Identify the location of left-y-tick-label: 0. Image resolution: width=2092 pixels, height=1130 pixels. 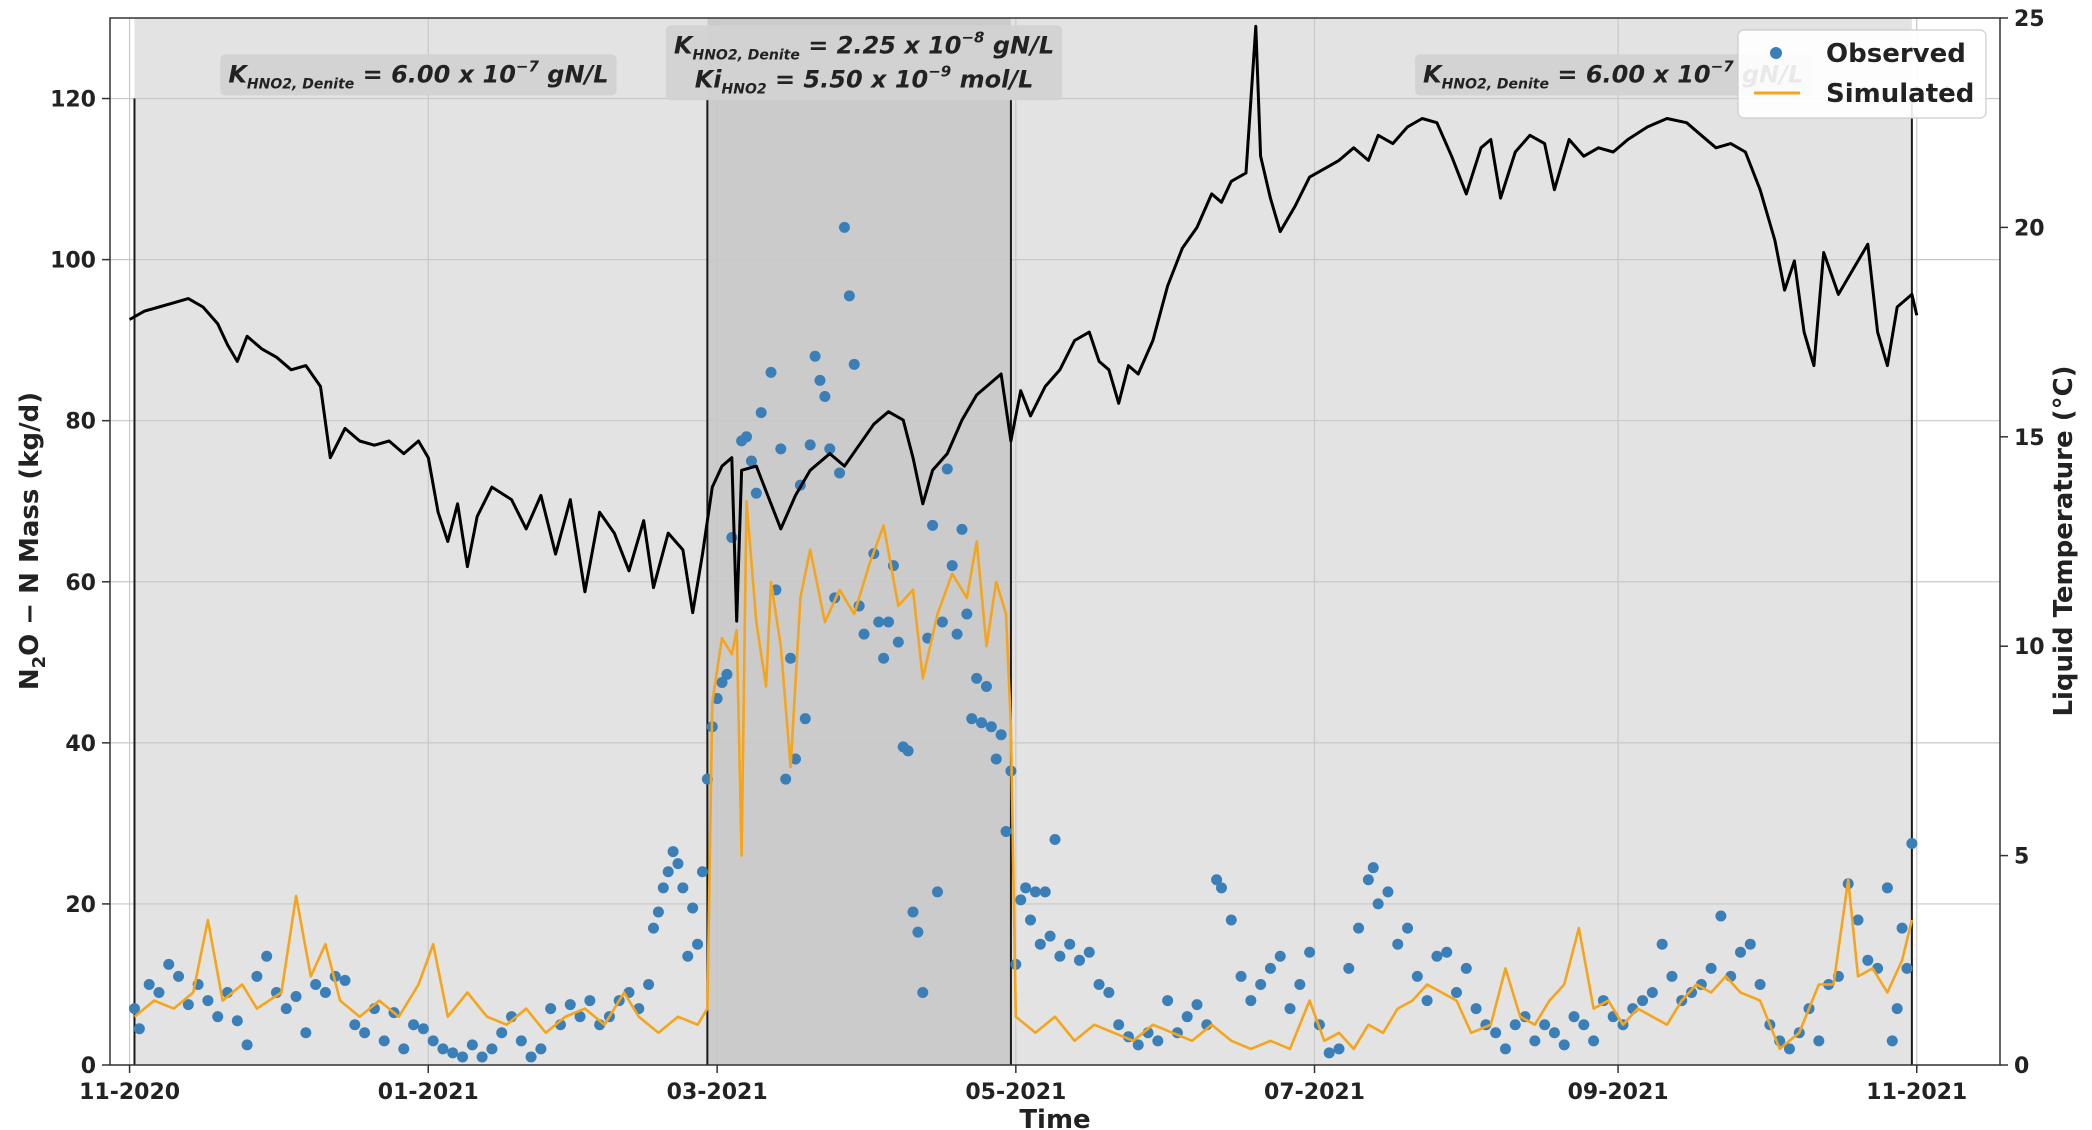
(88, 1066).